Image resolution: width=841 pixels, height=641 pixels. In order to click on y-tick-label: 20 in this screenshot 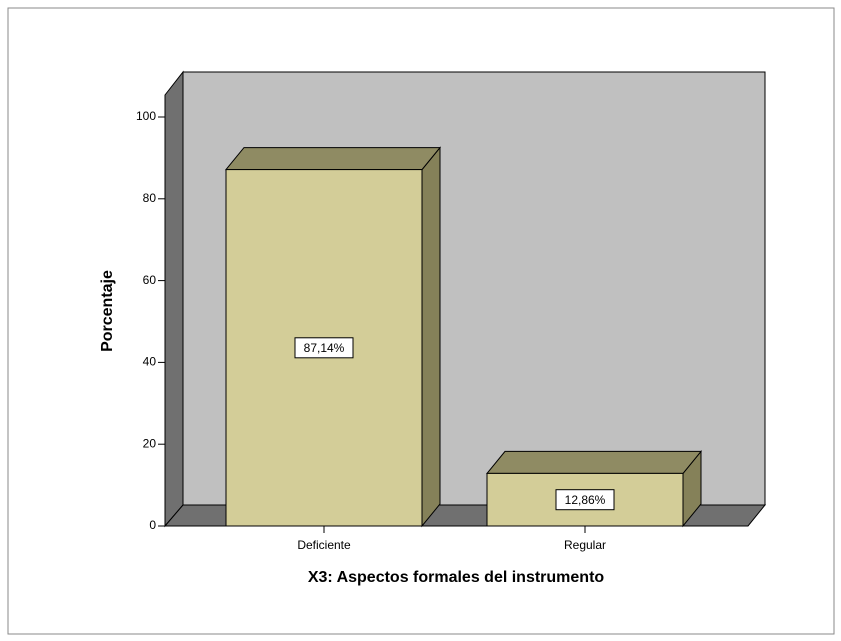, I will do `click(150, 443)`.